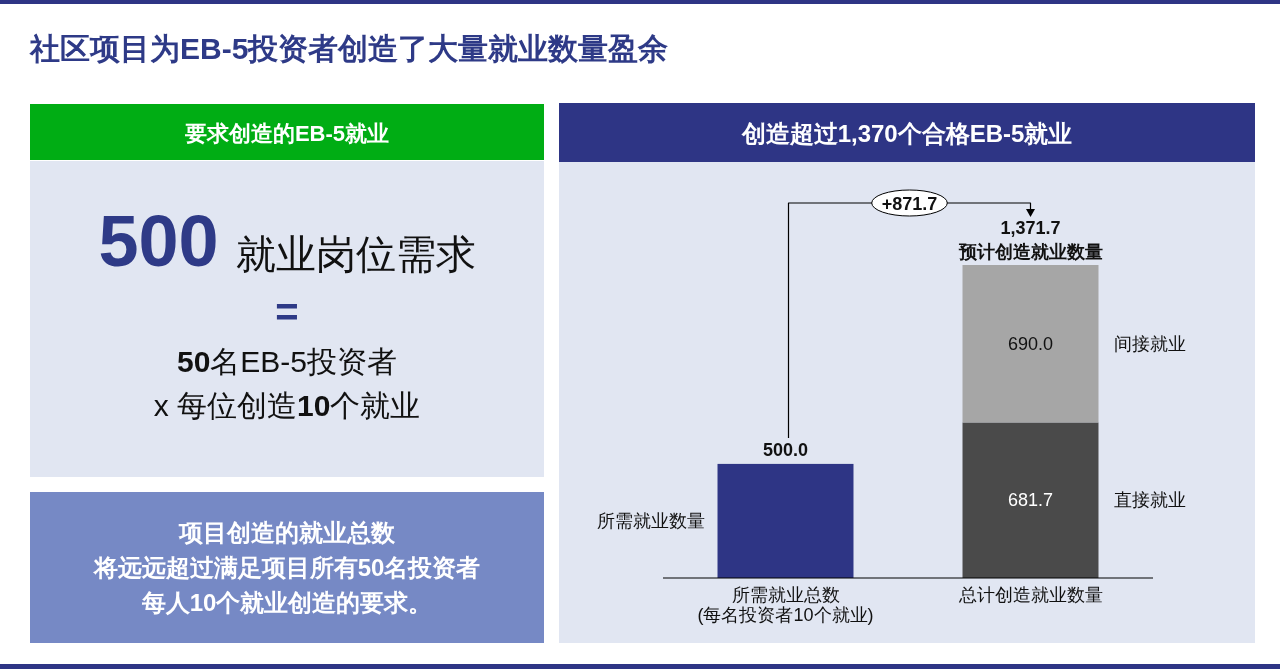 The height and width of the screenshot is (669, 1280). Describe the element at coordinates (909, 203) in the screenshot. I see `text: +871.7` at that location.